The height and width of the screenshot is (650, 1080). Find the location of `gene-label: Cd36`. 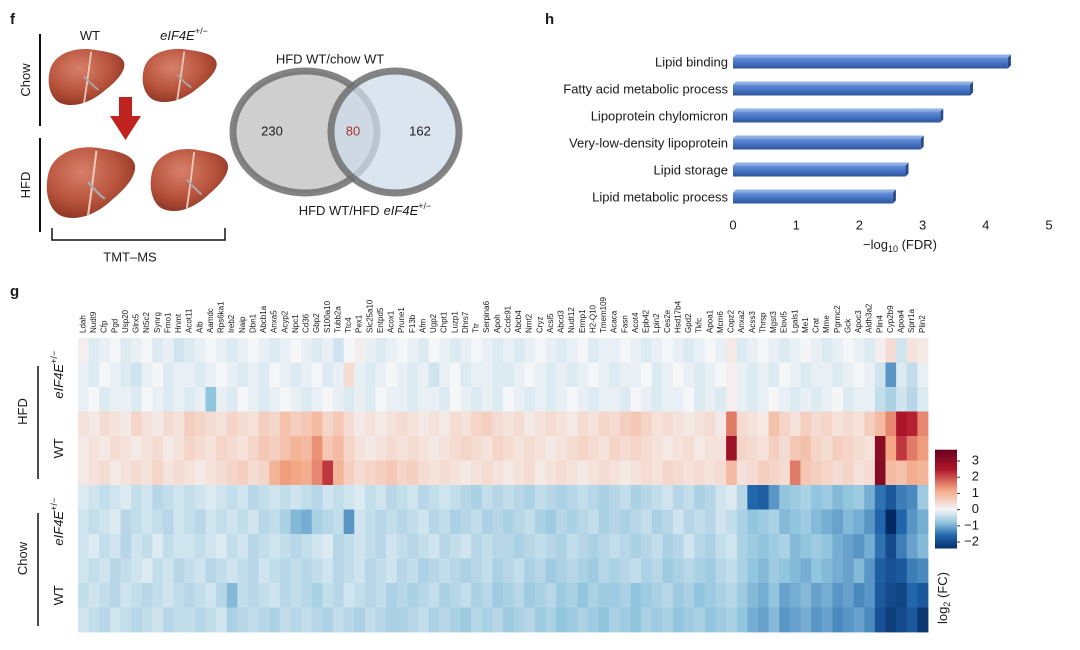

gene-label: Cd36 is located at coordinates (306, 323).